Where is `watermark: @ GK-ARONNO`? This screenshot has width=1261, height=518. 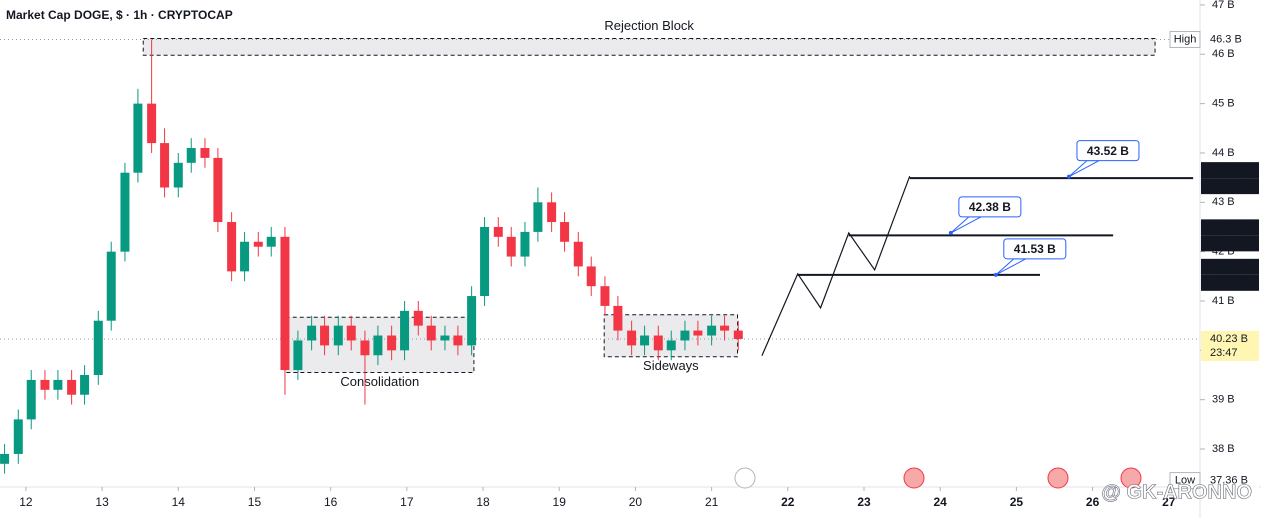
watermark: @ GK-ARONNO is located at coordinates (1176, 492).